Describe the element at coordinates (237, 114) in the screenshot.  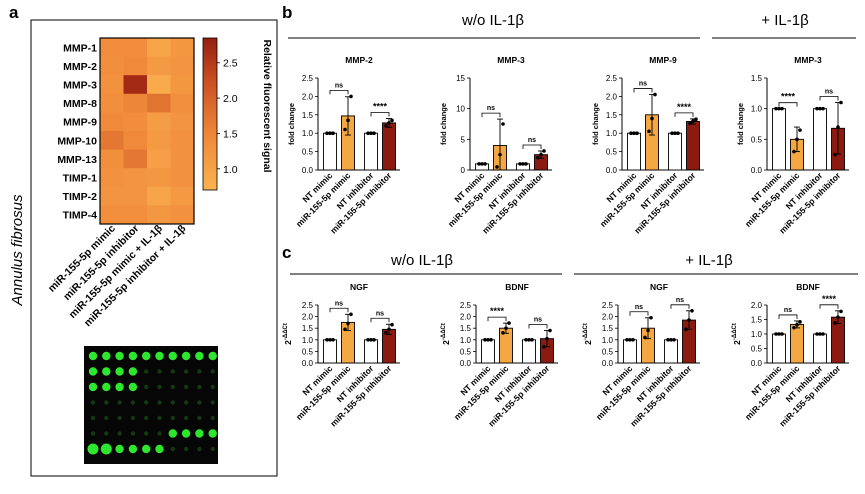
I see `colorbar: 1.0 1.5 2.0 2.5 Relative fluorescent signal` at that location.